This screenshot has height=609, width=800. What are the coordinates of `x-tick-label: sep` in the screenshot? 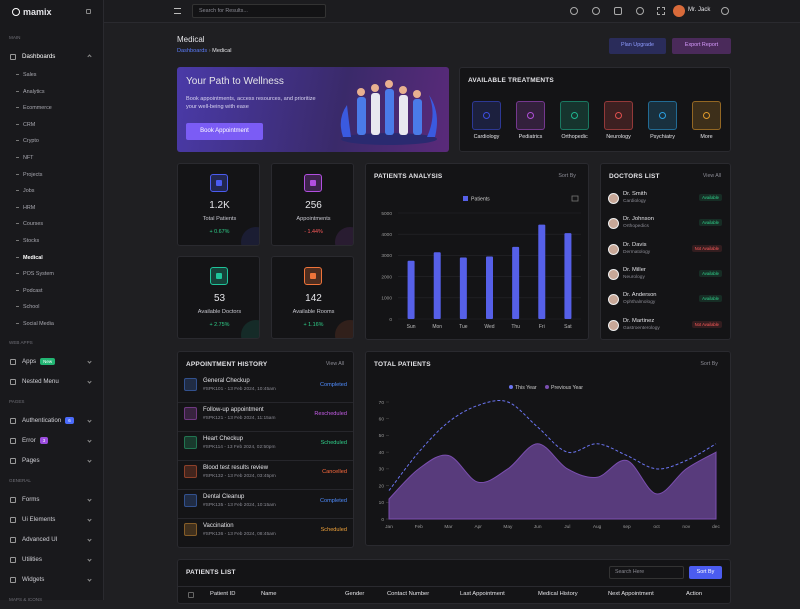 It's located at (627, 527).